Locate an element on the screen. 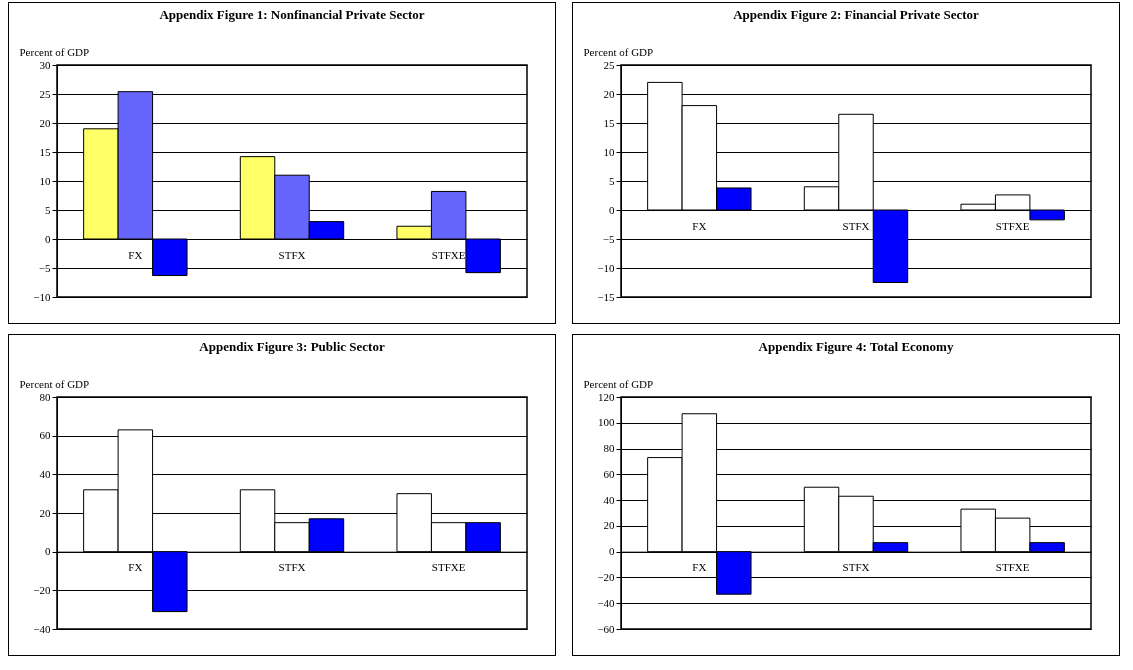  y-tick-label: 30 is located at coordinates (45, 64).